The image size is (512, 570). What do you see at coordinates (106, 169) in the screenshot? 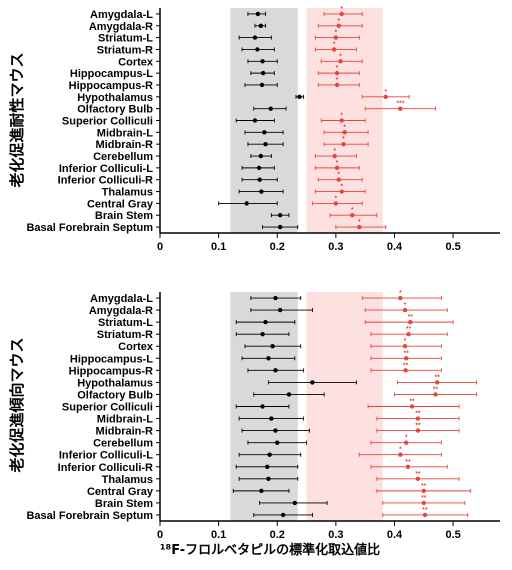
I see `category-label: Inferior Colliculi-L` at bounding box center [106, 169].